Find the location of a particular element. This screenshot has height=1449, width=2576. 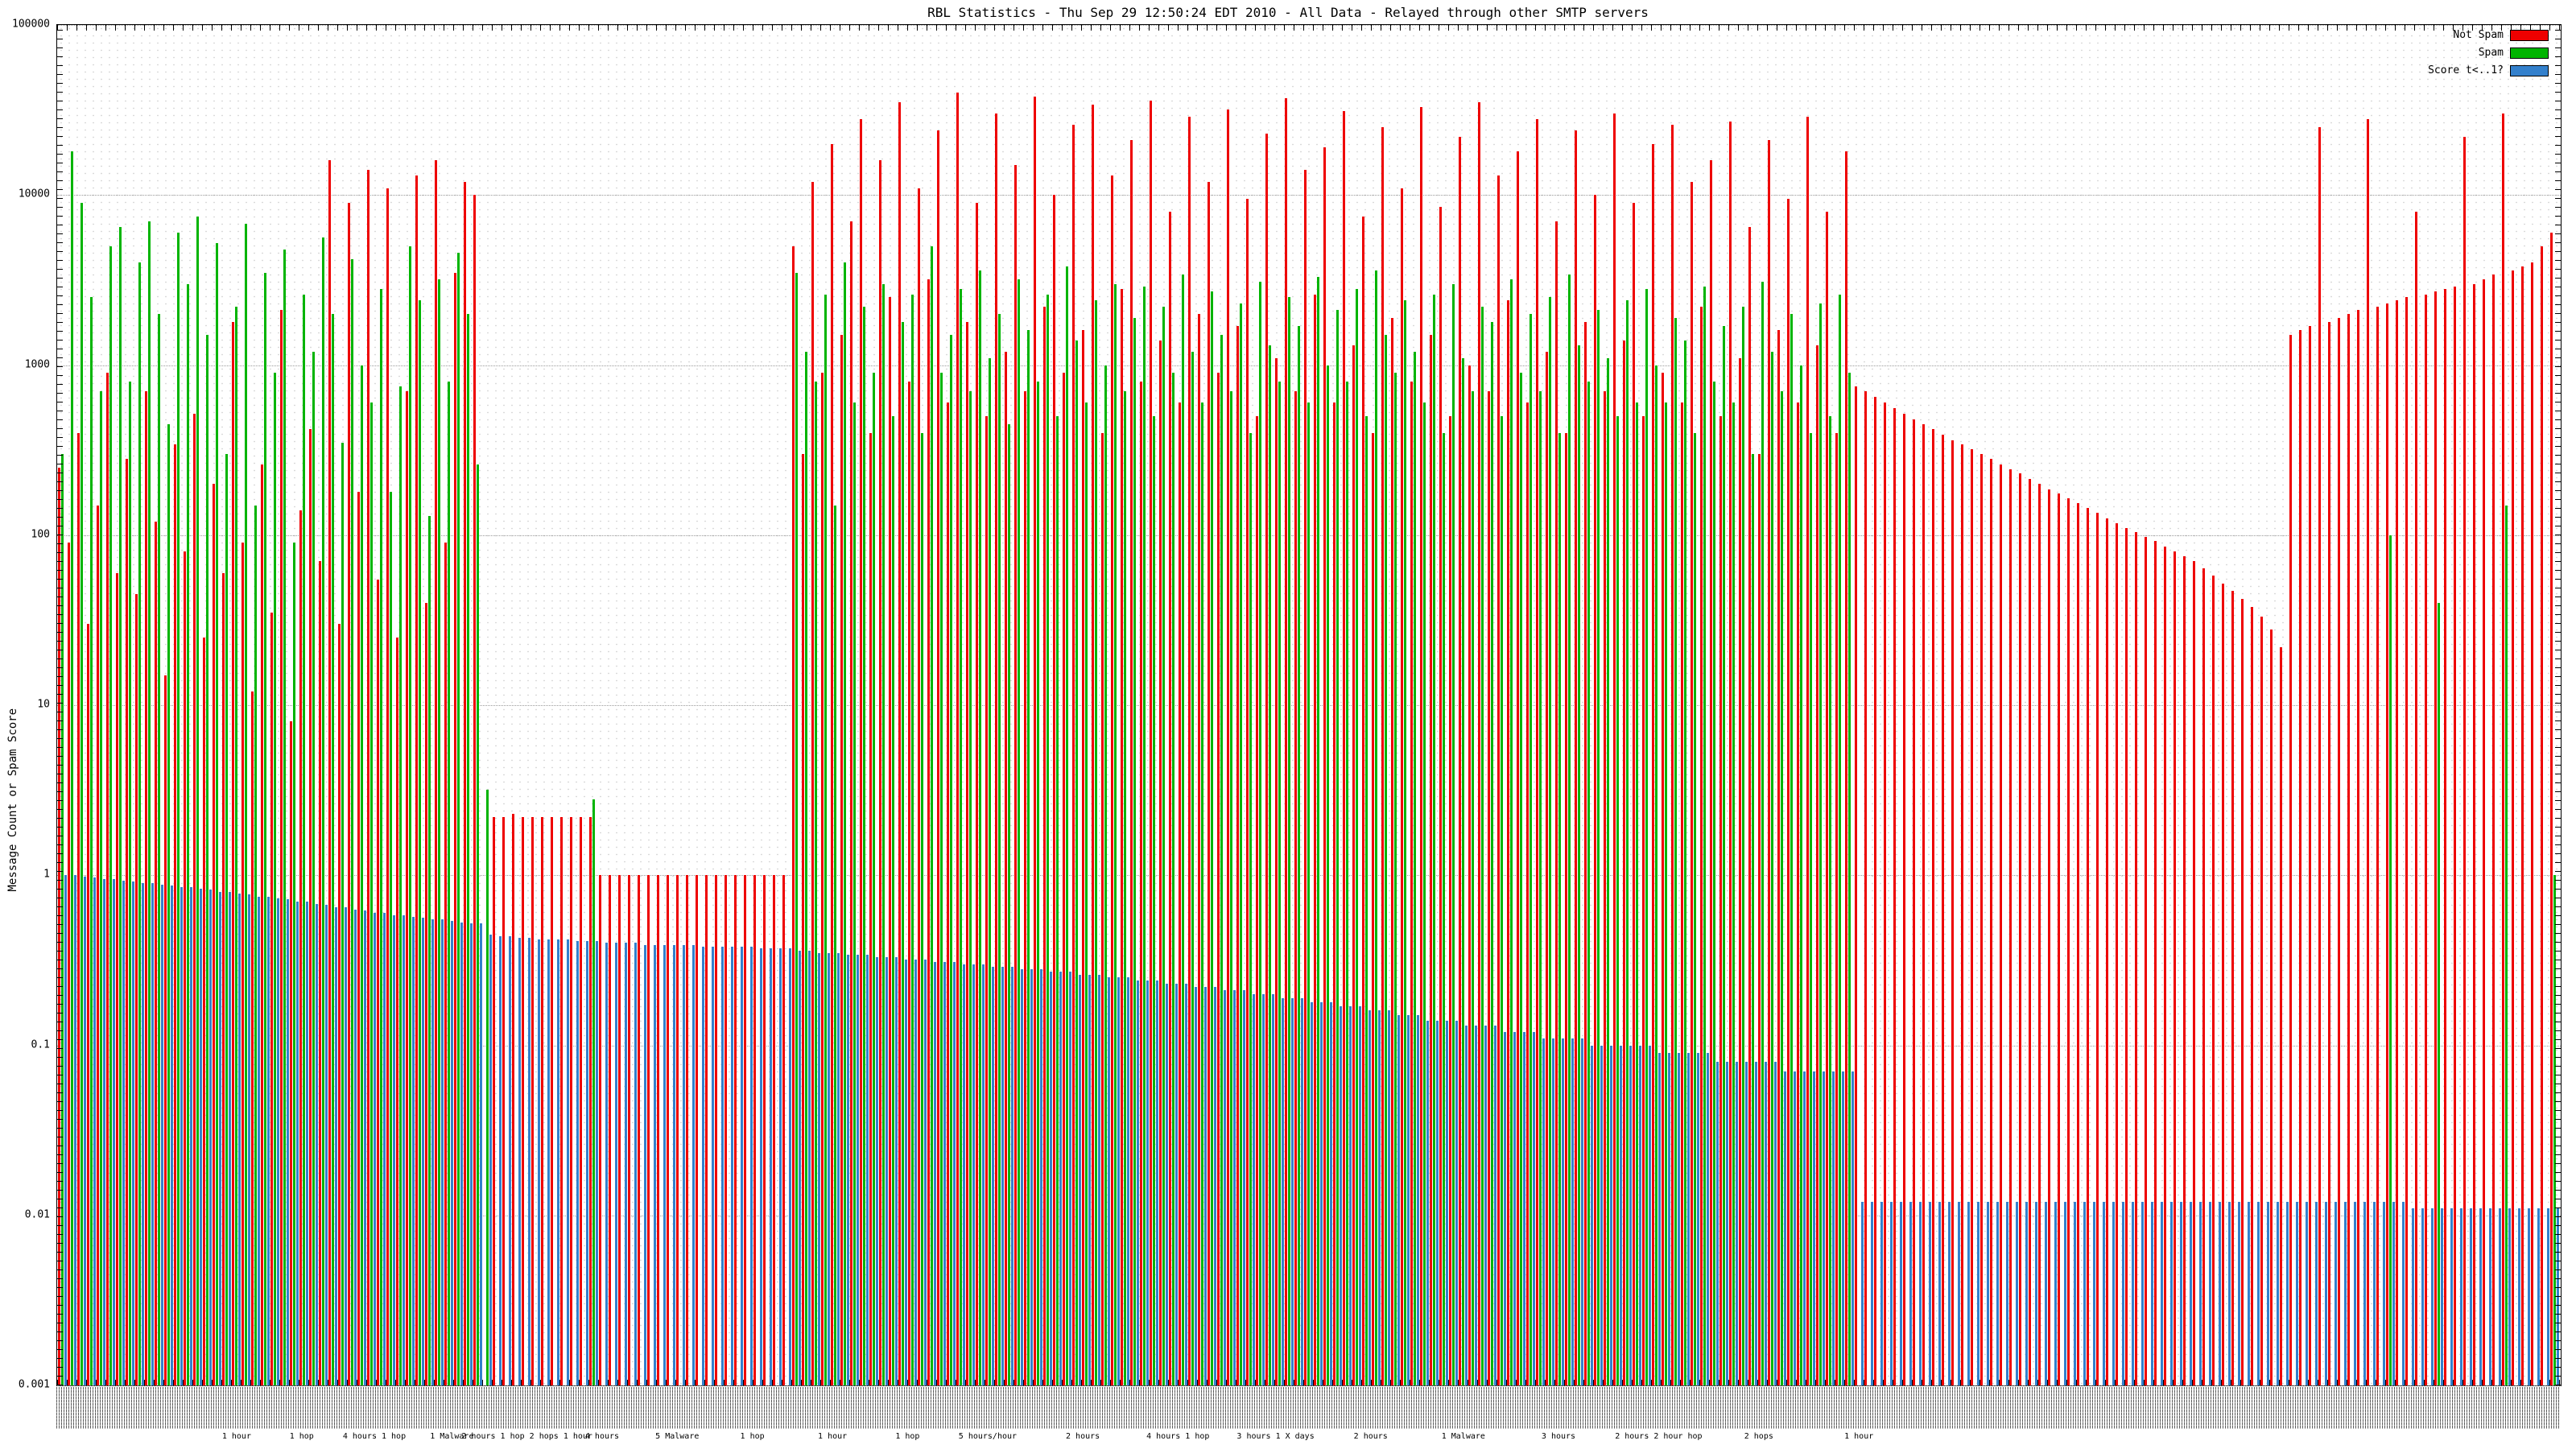

legend-swatch is located at coordinates (2529, 35).